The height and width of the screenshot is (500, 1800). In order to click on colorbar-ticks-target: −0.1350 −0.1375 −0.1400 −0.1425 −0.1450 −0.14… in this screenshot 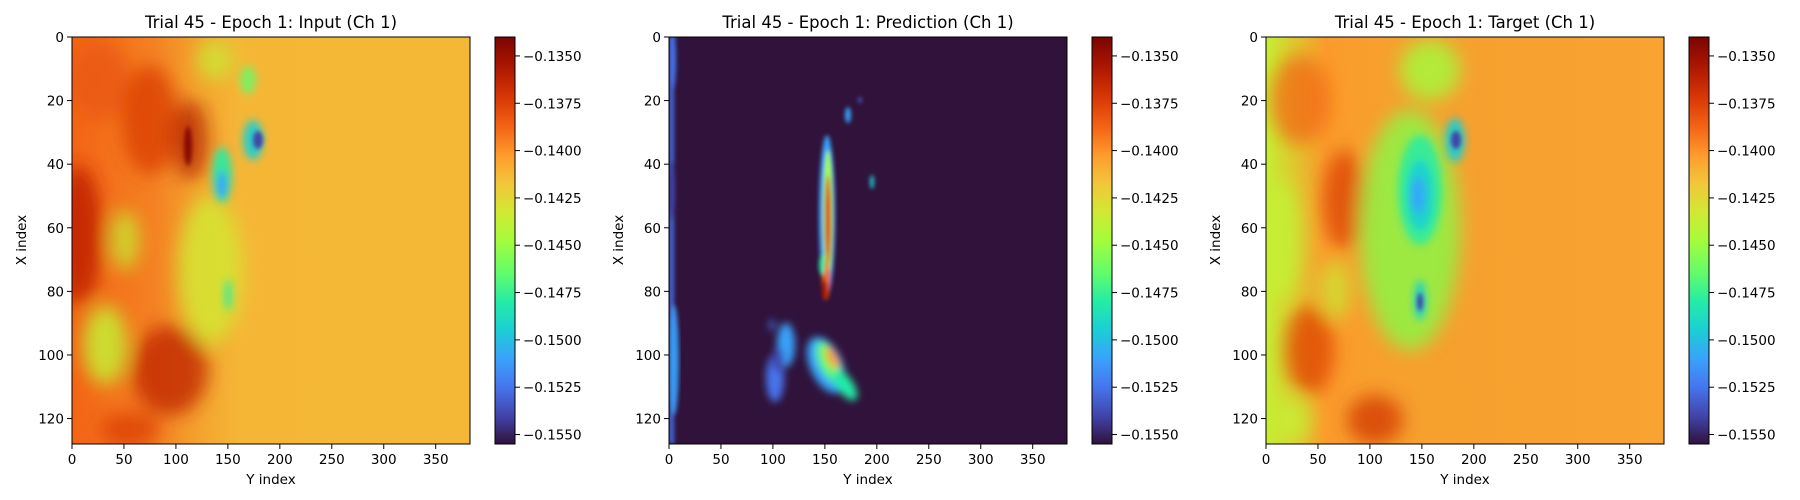, I will do `click(1742, 246)`.